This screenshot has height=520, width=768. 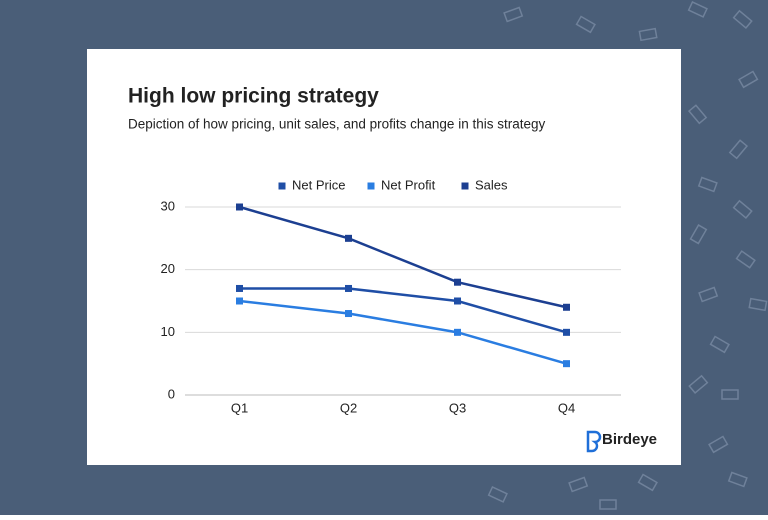 I want to click on x-tick-label: Q2, so click(x=348, y=407).